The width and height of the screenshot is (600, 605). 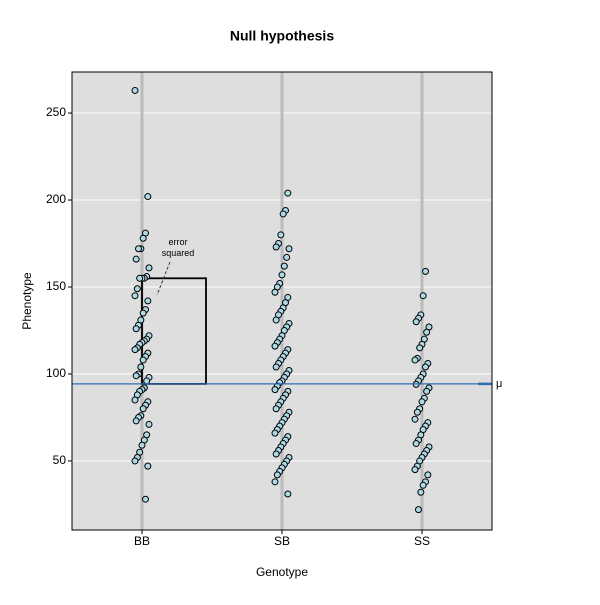 What do you see at coordinates (27, 301) in the screenshot?
I see `y-axis-label: Phenotype` at bounding box center [27, 301].